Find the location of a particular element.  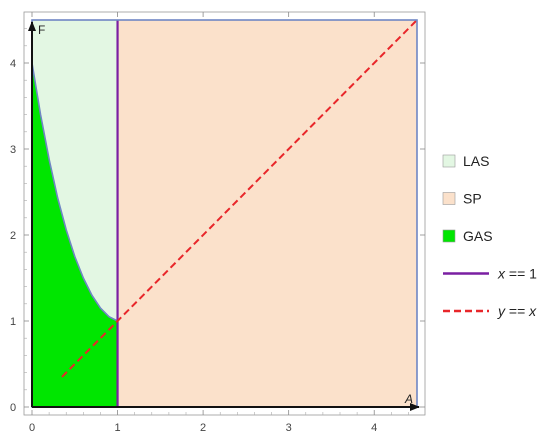

y-tick-label: 4 is located at coordinates (13, 64).